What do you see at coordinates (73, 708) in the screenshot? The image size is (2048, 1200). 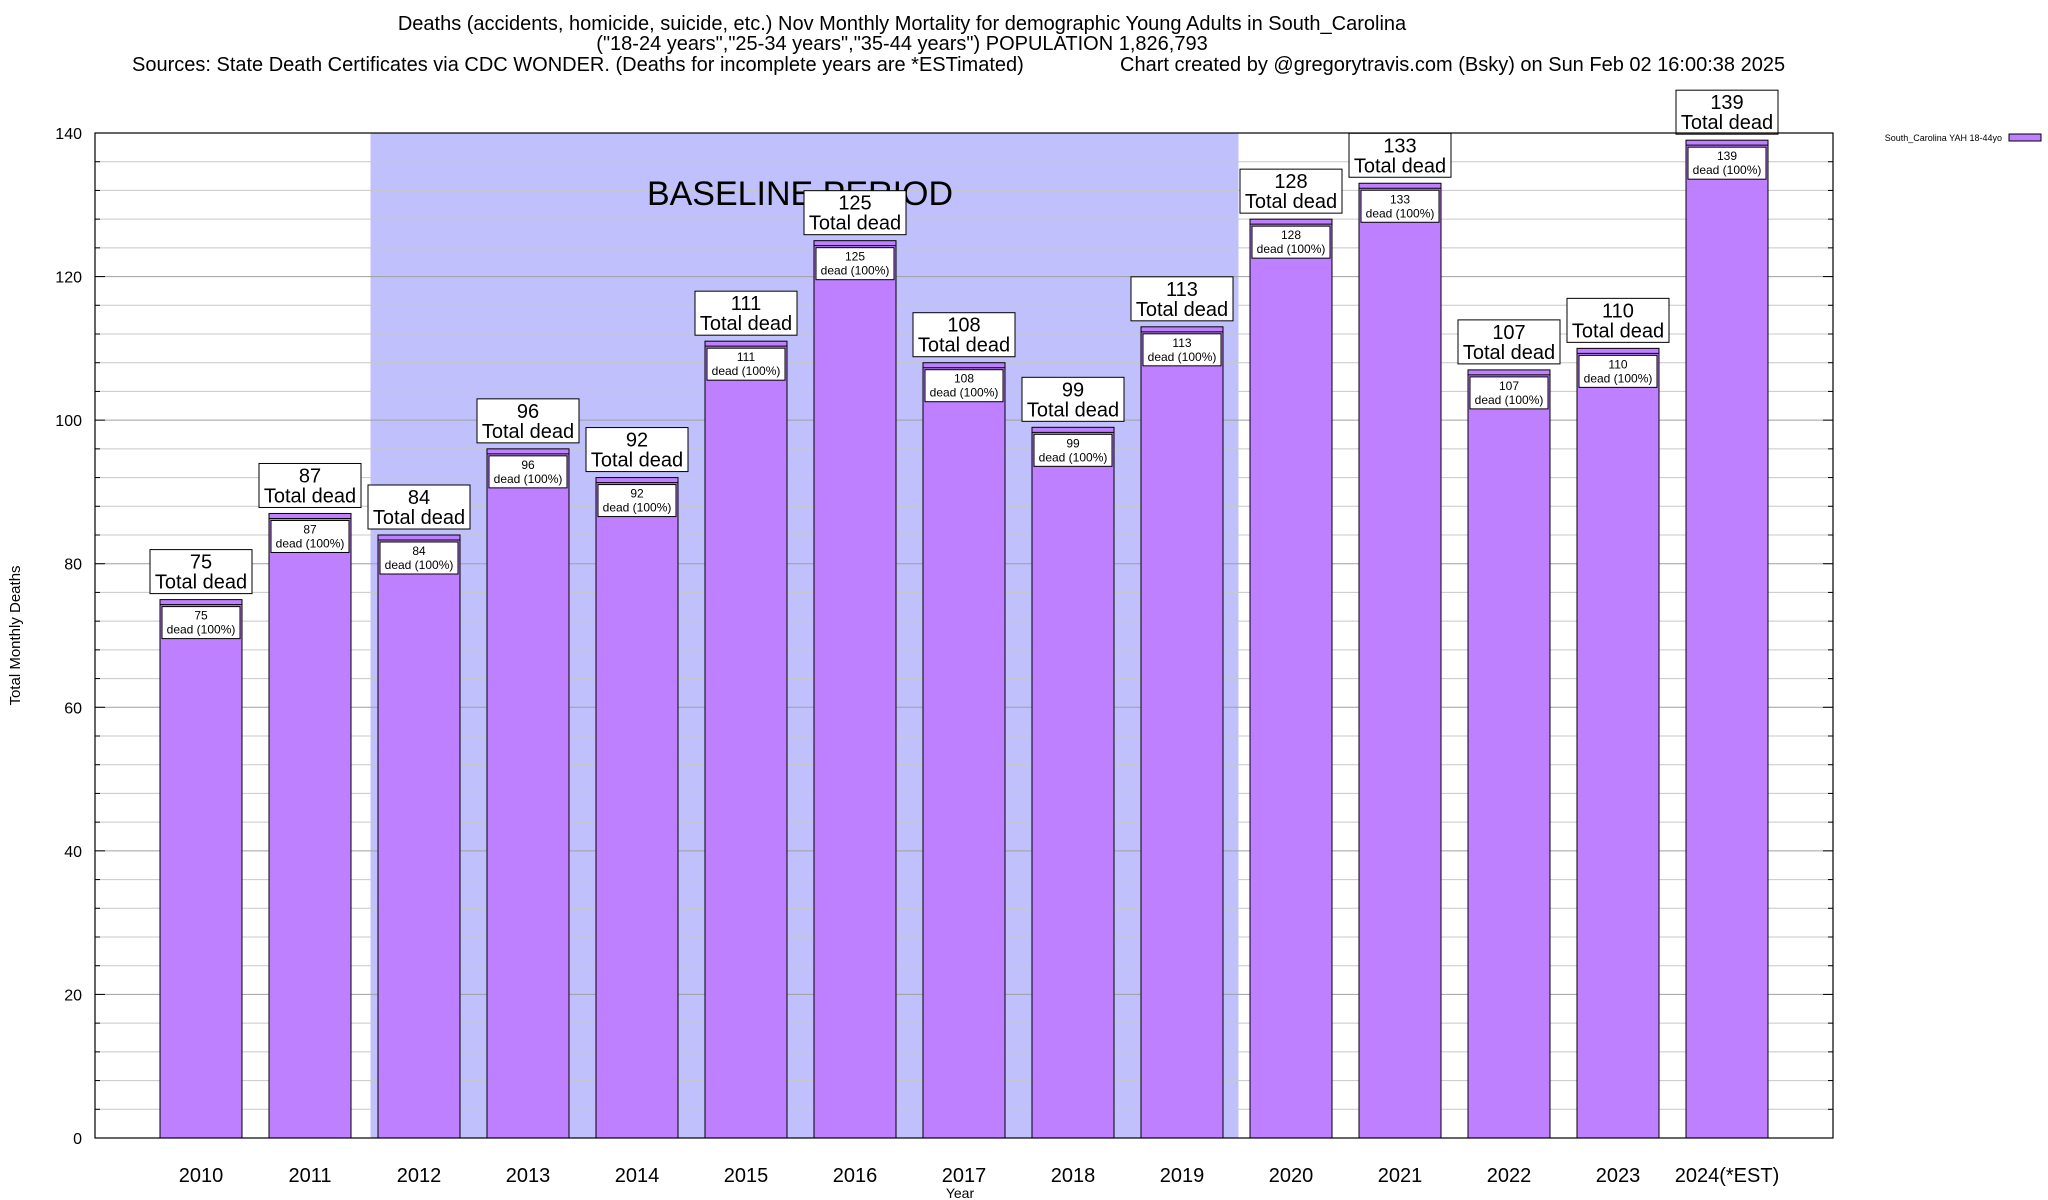 I see `y-tick-label: 60` at bounding box center [73, 708].